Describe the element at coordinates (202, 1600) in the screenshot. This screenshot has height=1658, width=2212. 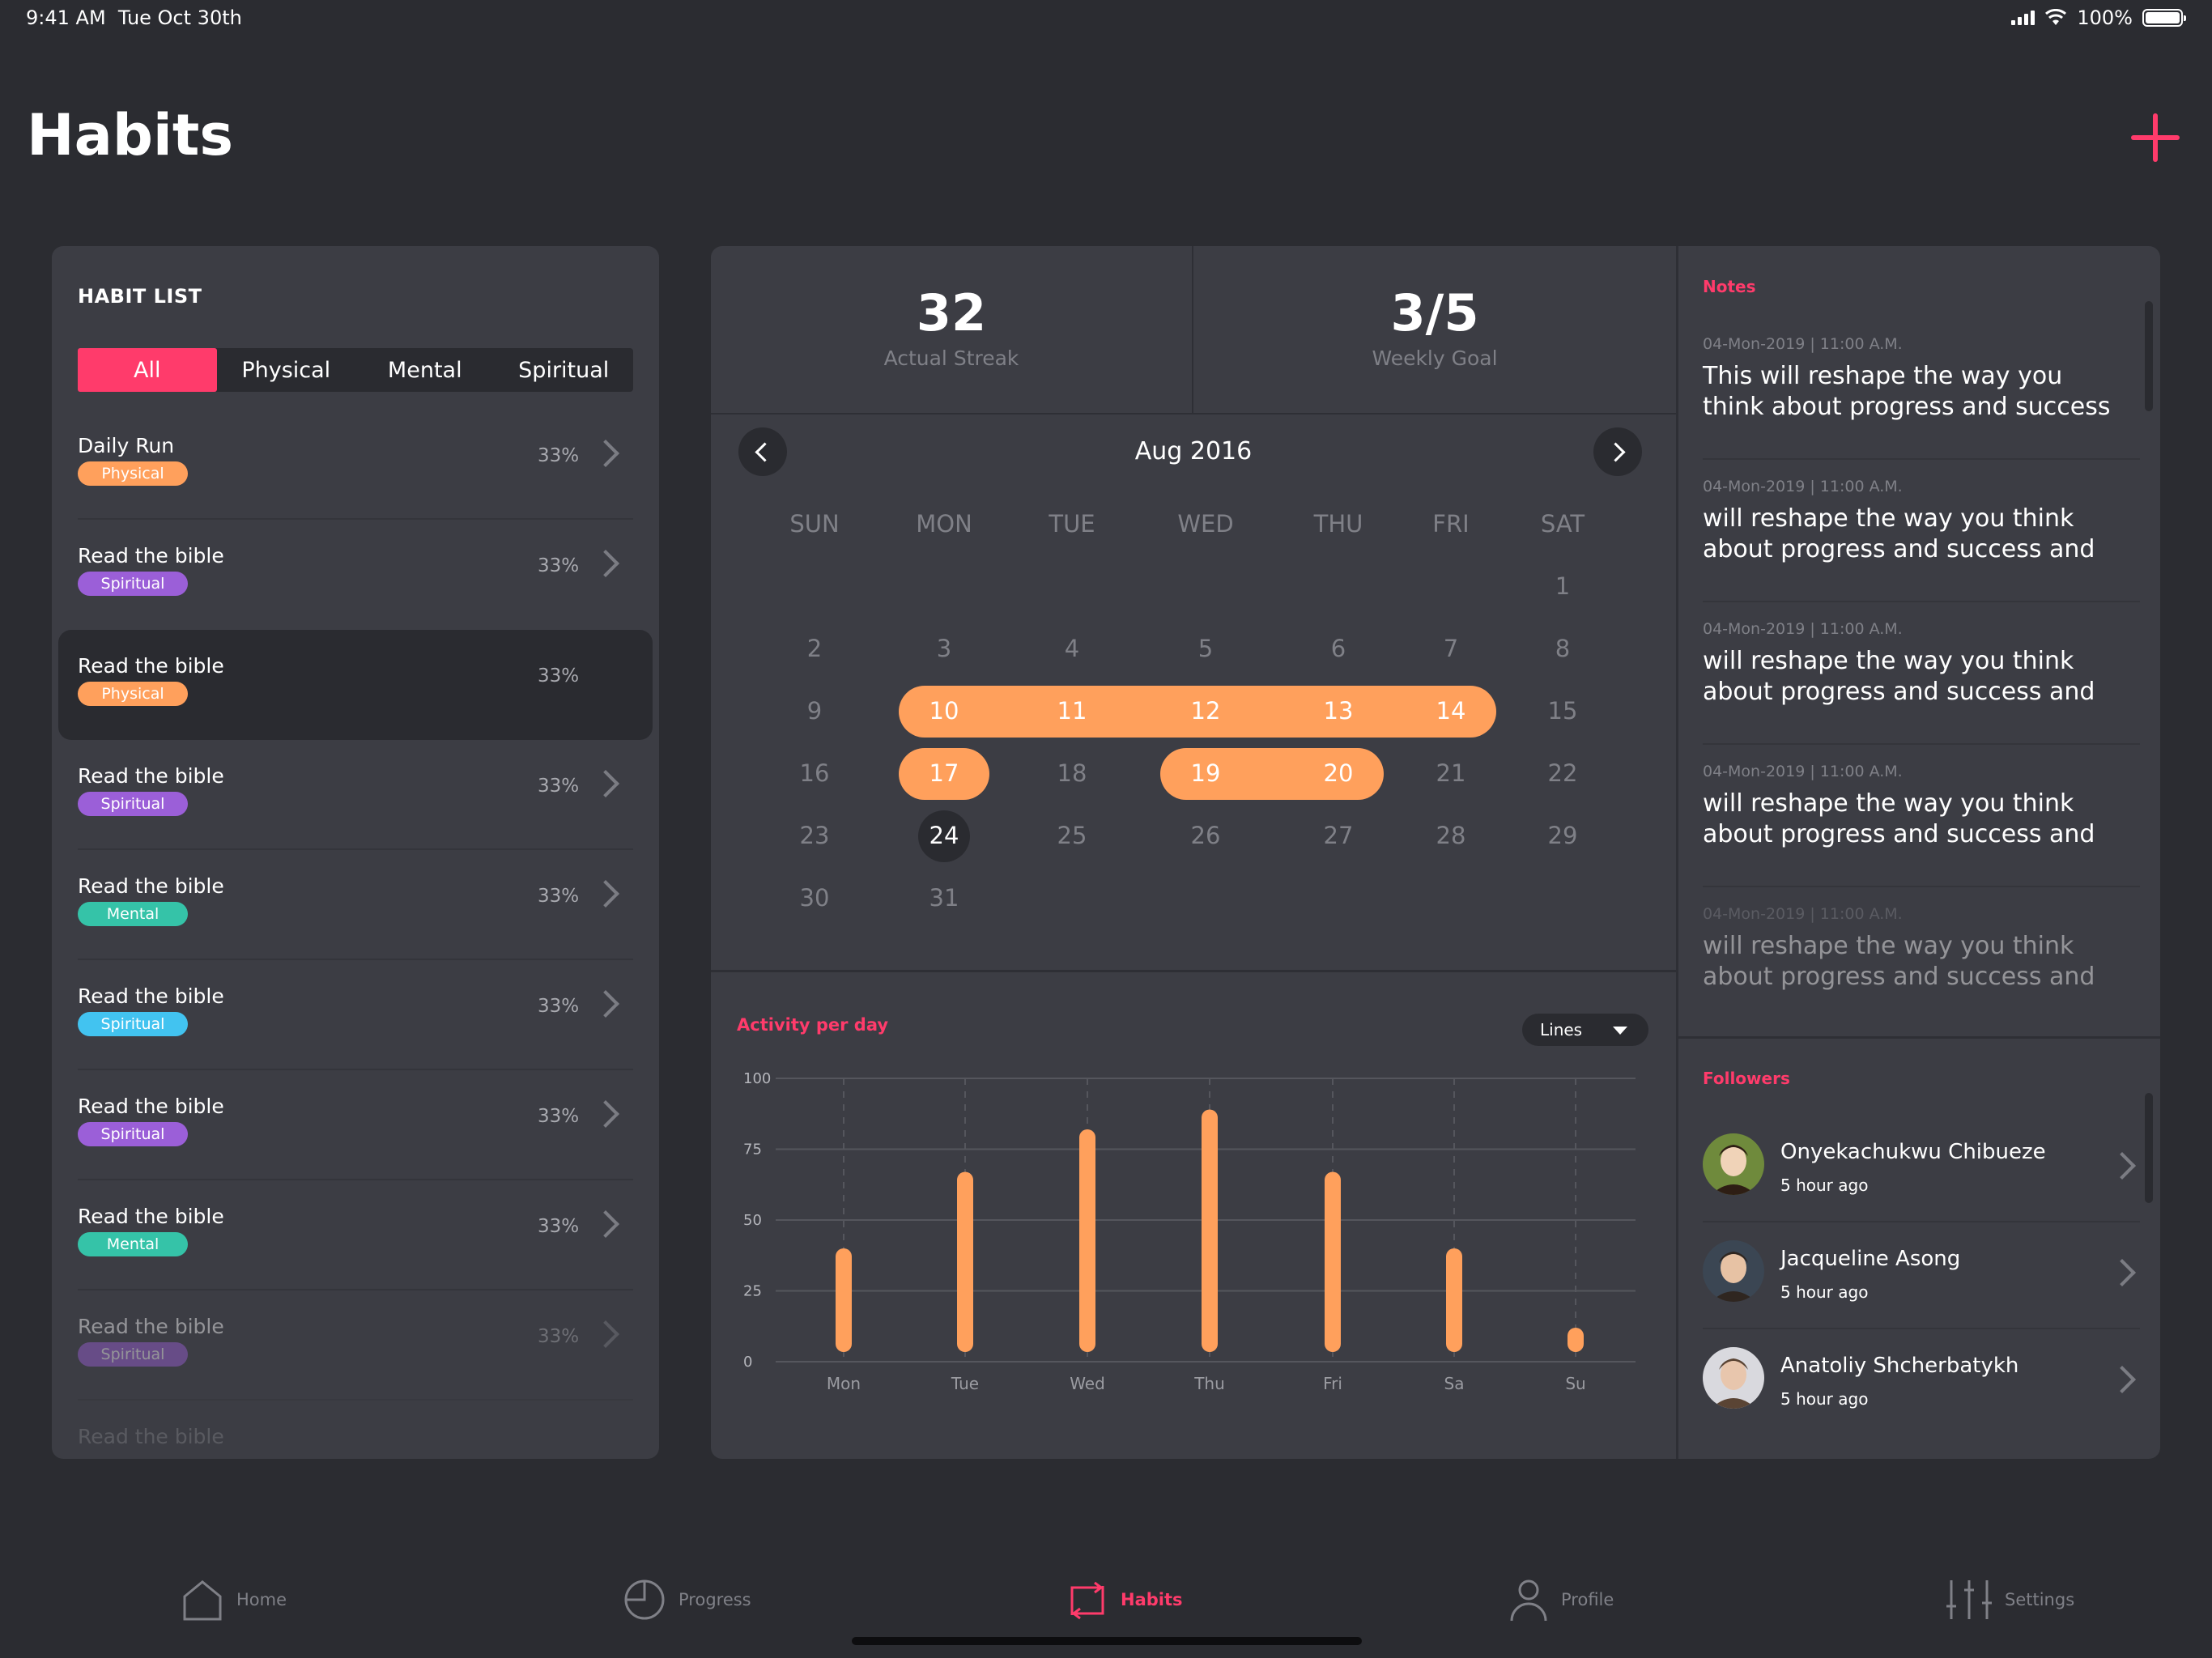
I see `home-icon` at that location.